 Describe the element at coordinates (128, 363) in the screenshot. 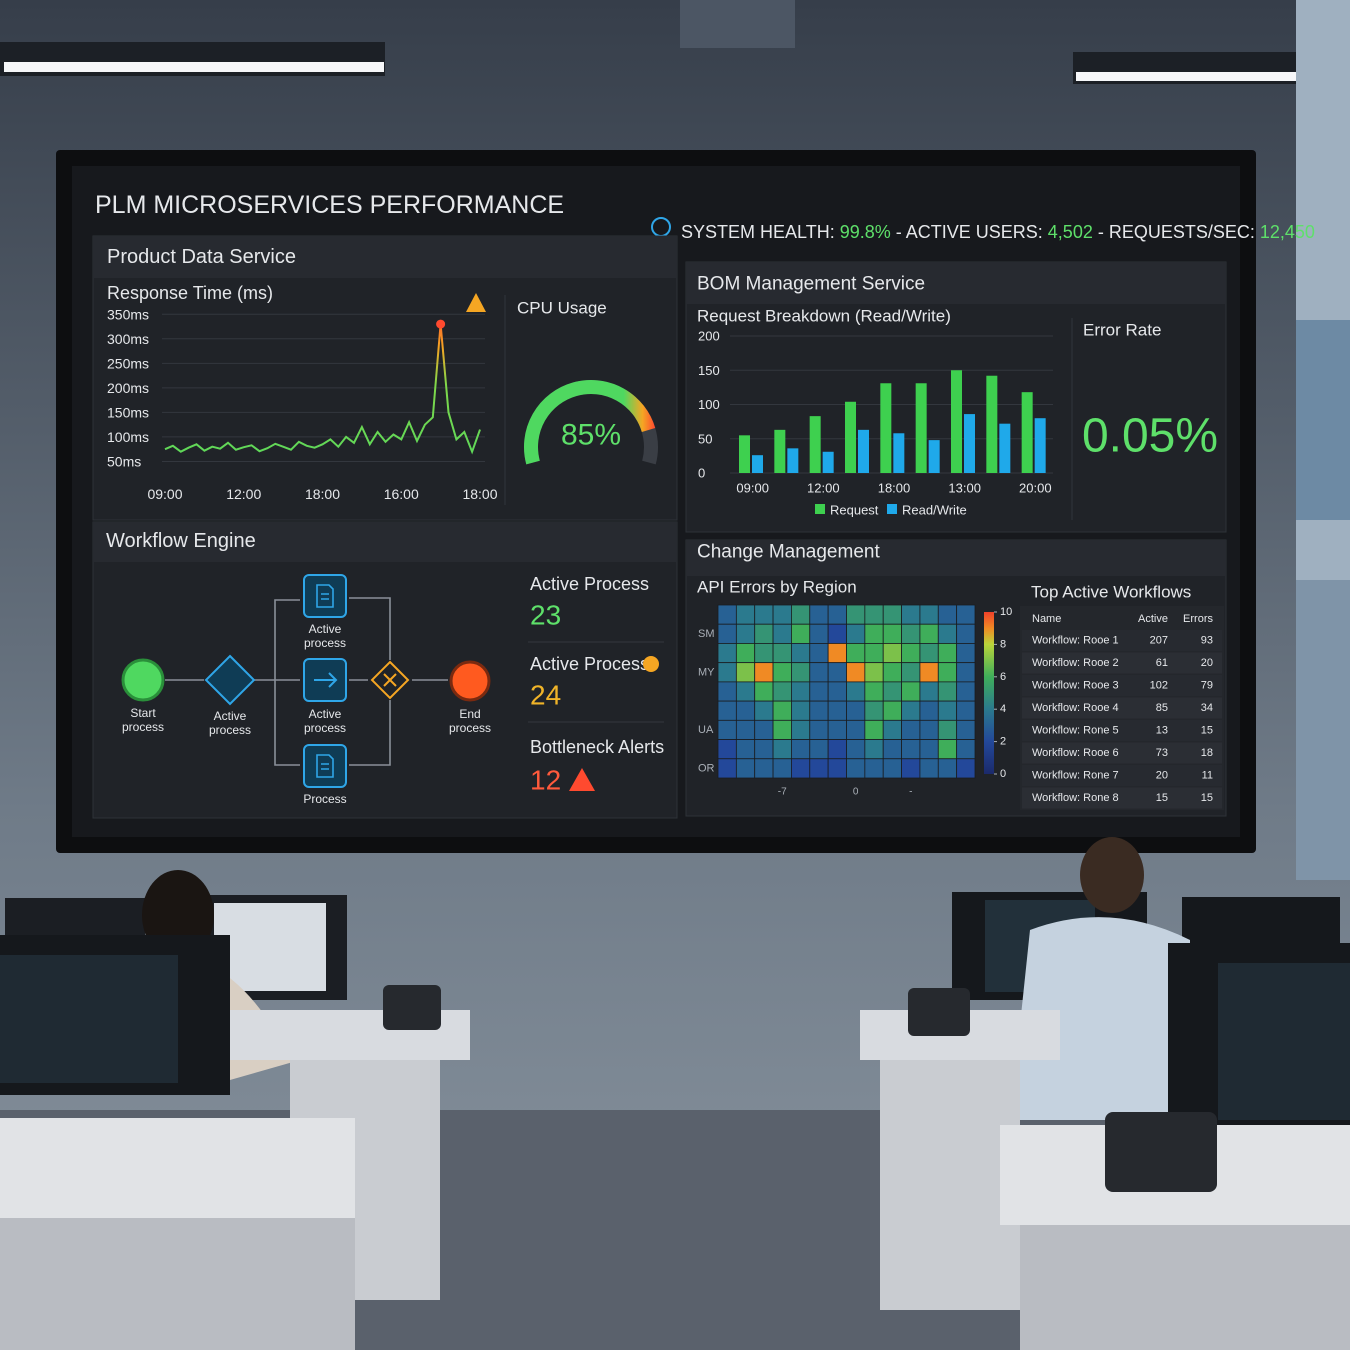

I see `y-tick-label: 250ms` at that location.